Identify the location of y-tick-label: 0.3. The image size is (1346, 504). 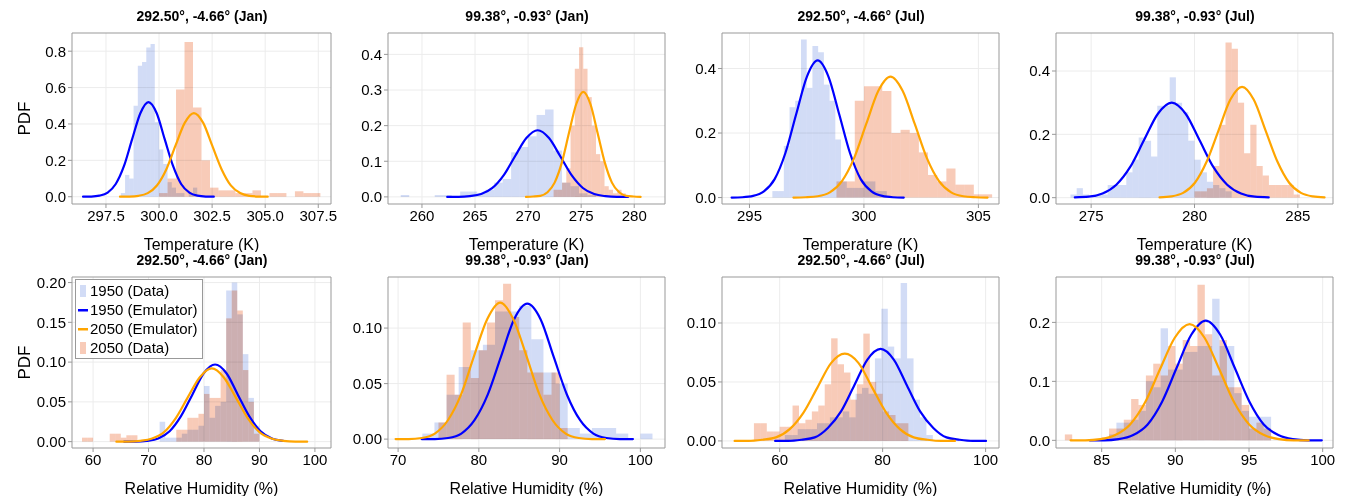
(371, 90).